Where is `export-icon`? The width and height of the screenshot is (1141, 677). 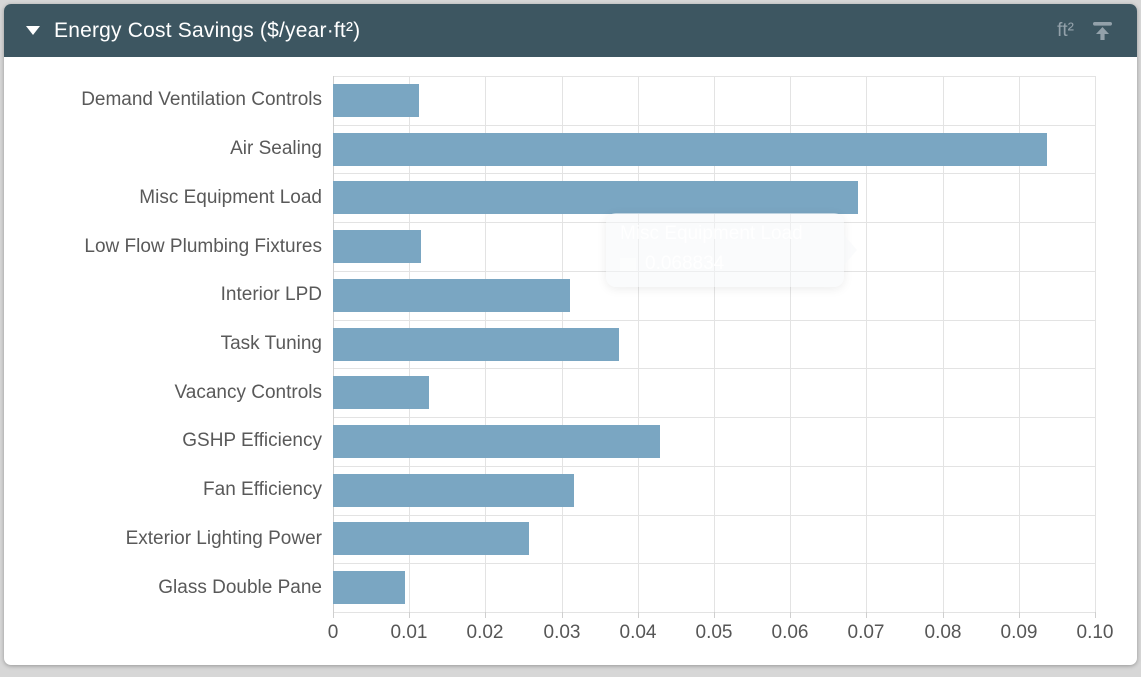 export-icon is located at coordinates (1102, 31).